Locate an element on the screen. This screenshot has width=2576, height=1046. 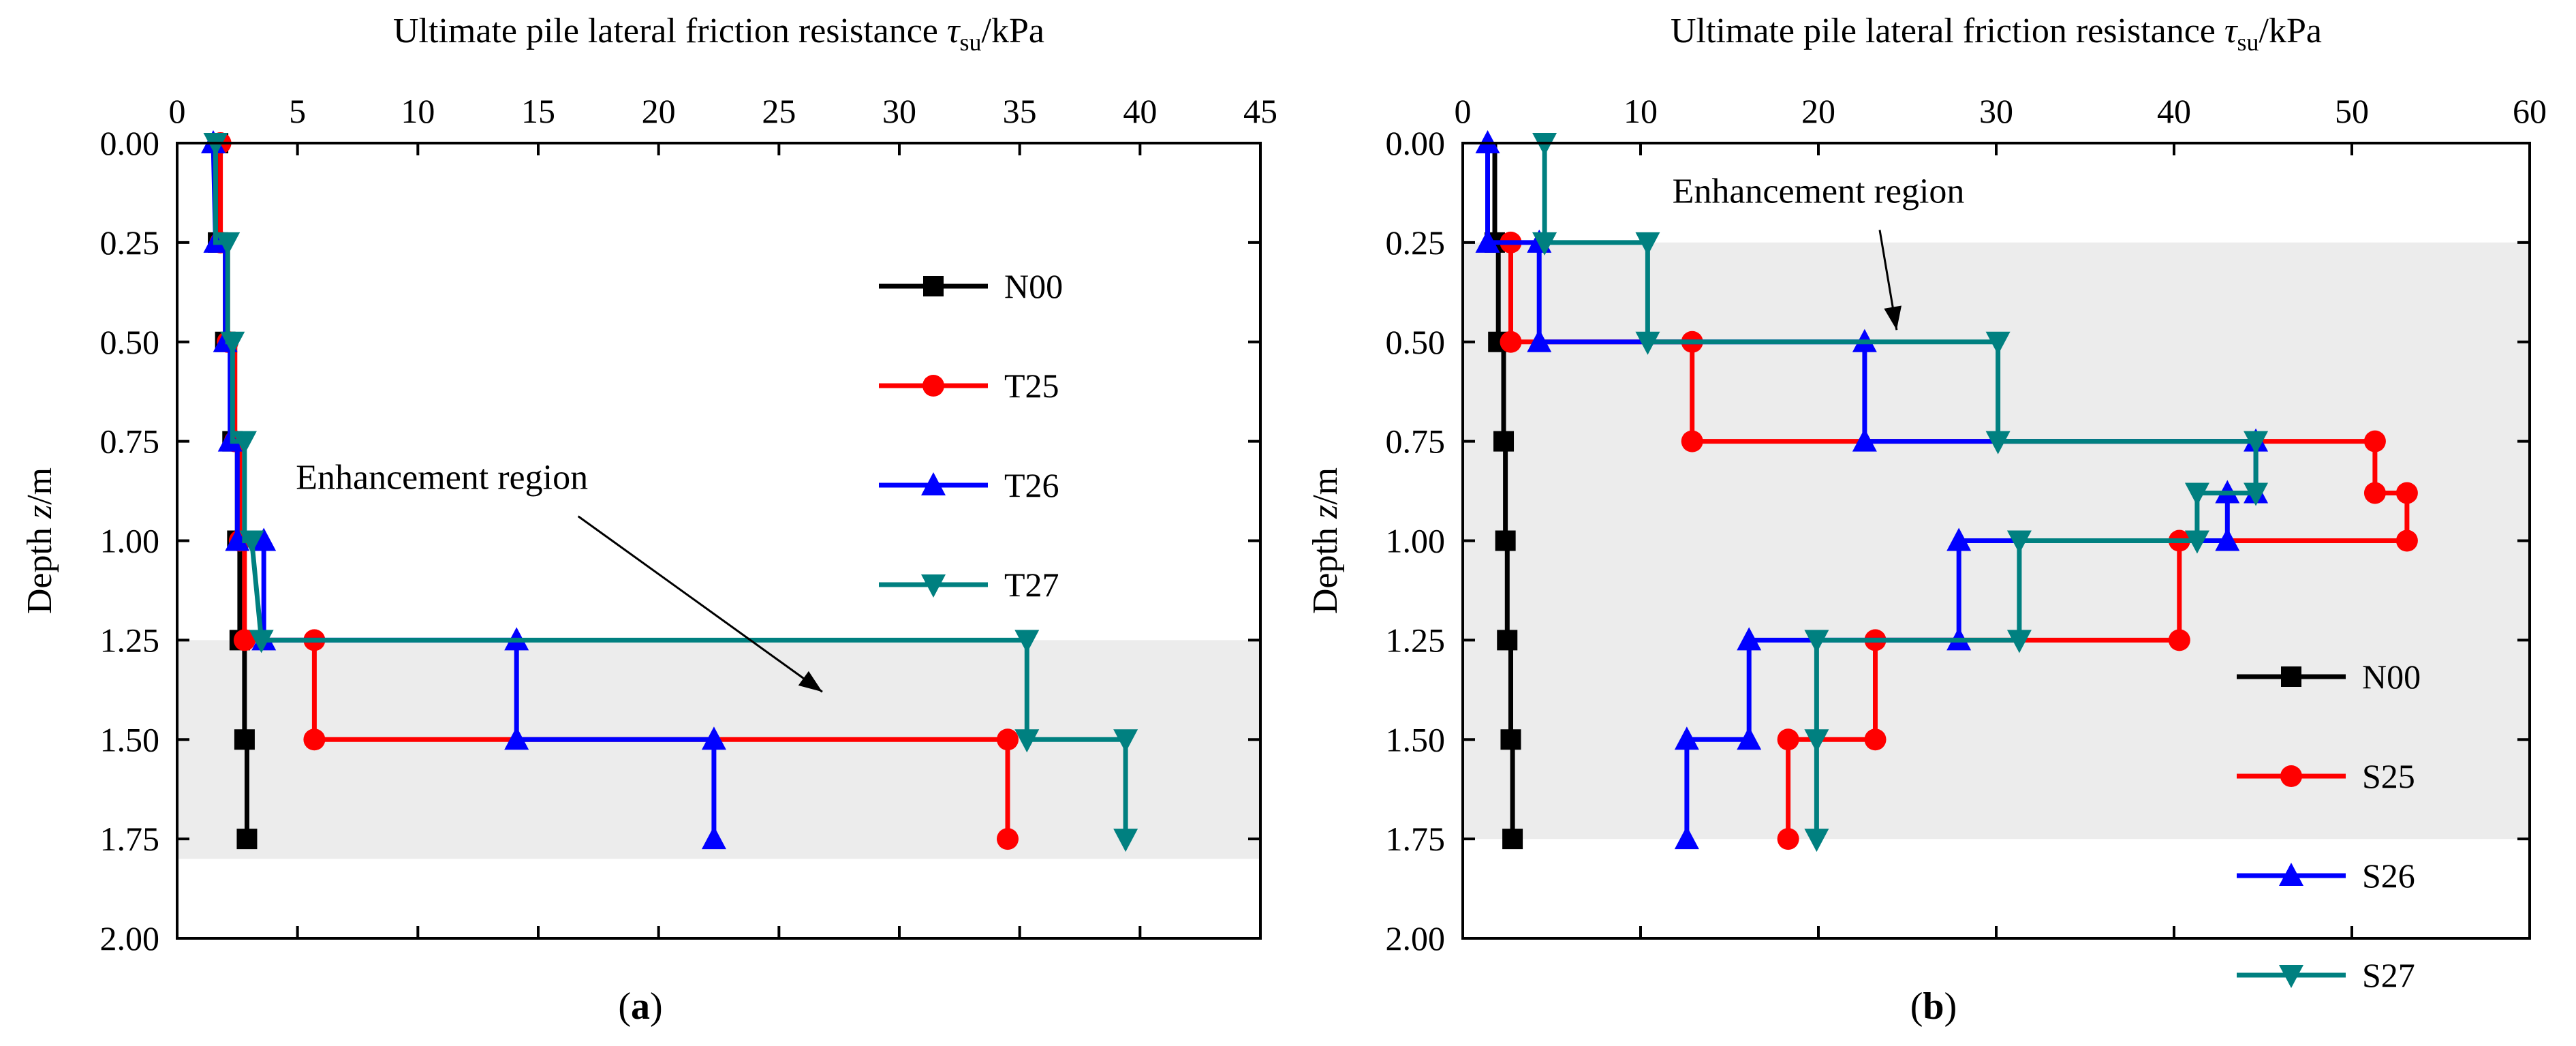
x-tick-label-10: 10 is located at coordinates (418, 111).